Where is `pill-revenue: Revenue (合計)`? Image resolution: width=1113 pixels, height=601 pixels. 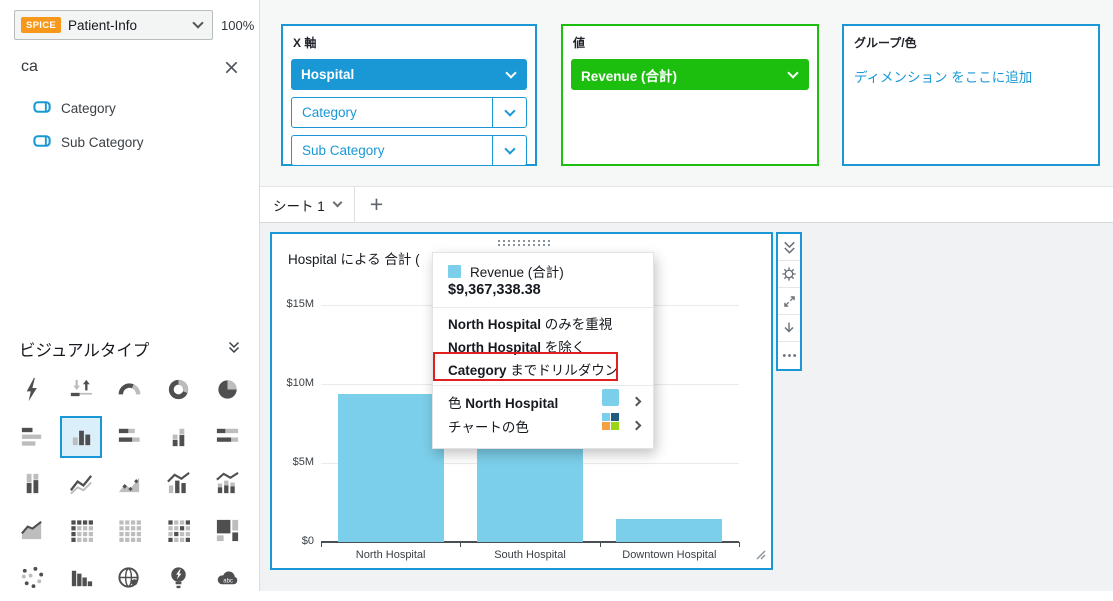 pill-revenue: Revenue (合計) is located at coordinates (690, 74).